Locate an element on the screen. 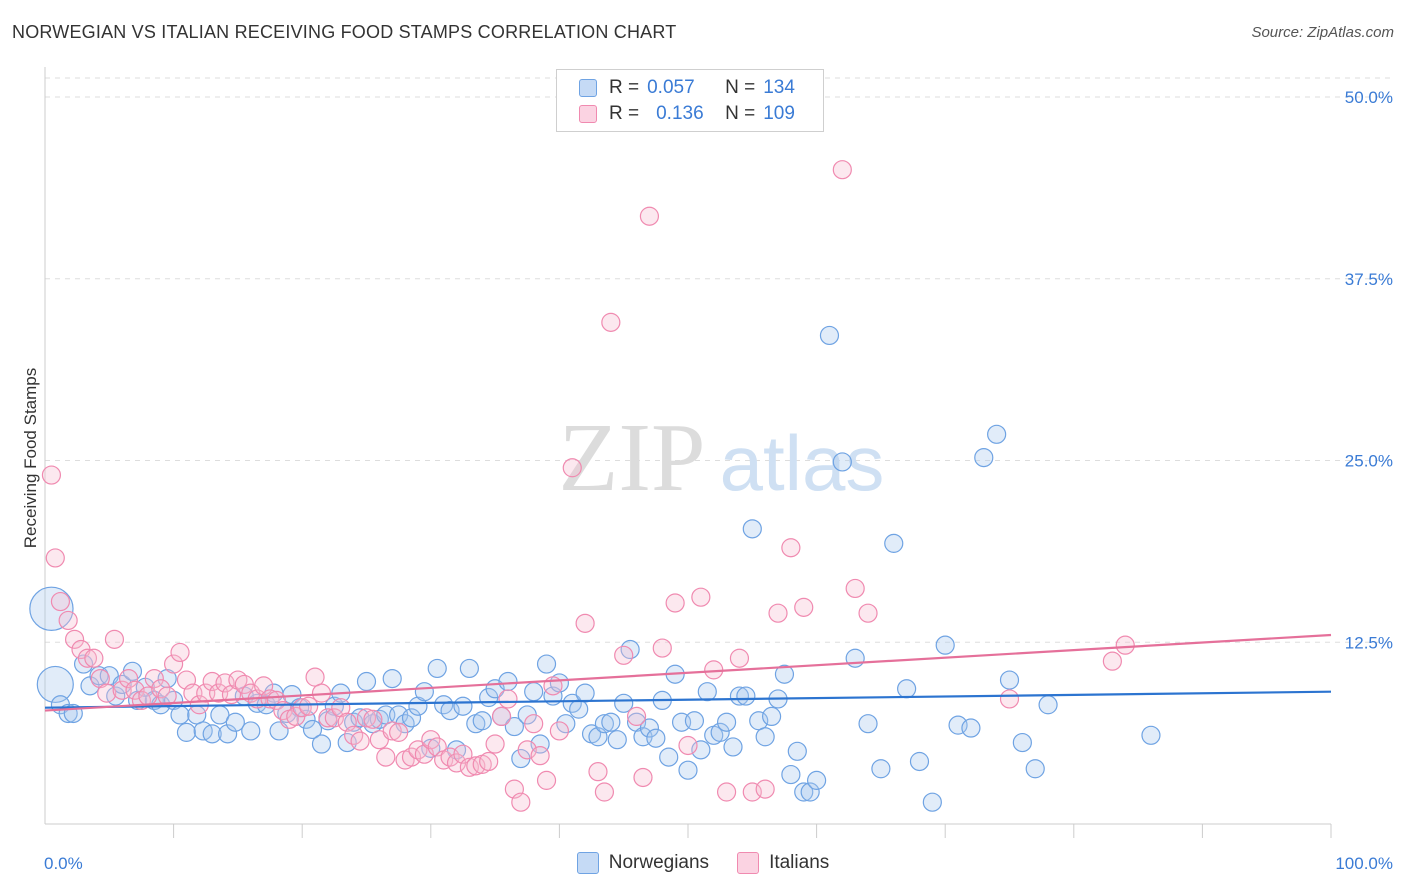 Image resolution: width=1406 pixels, height=892 pixels. watermark-zip: ZIP is located at coordinates (632, 458).